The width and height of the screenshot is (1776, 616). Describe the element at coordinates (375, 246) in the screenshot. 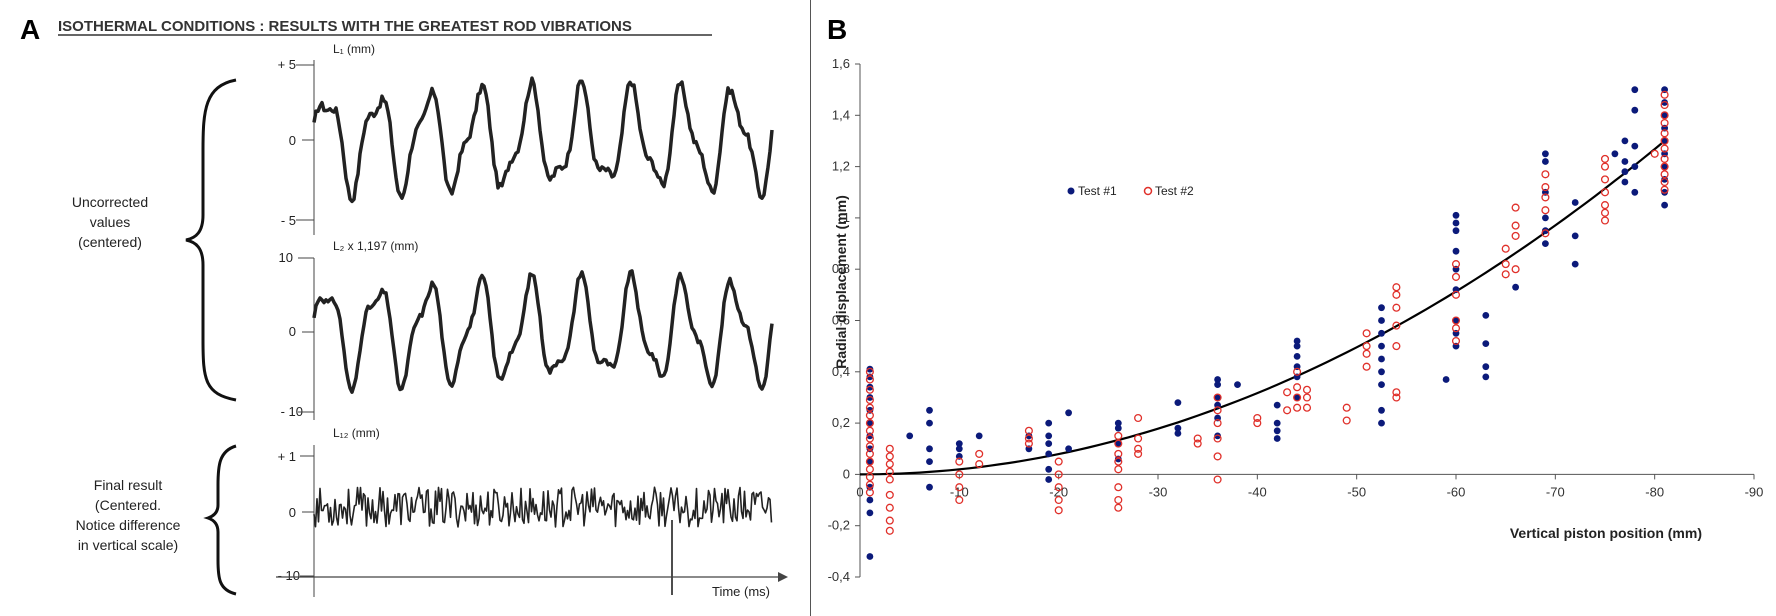

I see `track2-label: L₂ x 1,197 (mm)` at that location.